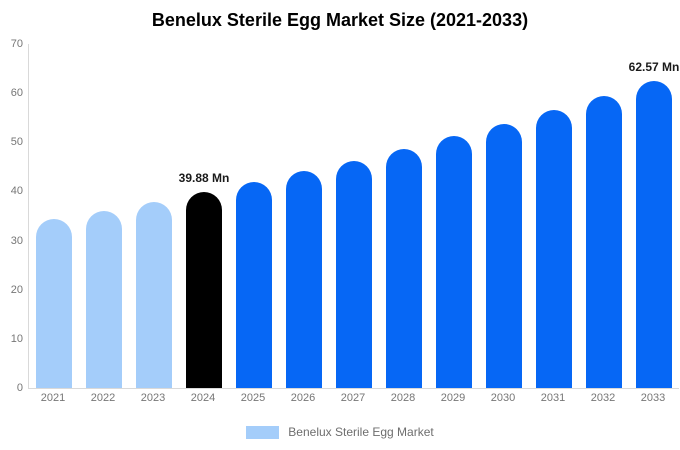 This screenshot has width=680, height=450. What do you see at coordinates (16, 142) in the screenshot?
I see `y-tick-label-50: 50` at bounding box center [16, 142].